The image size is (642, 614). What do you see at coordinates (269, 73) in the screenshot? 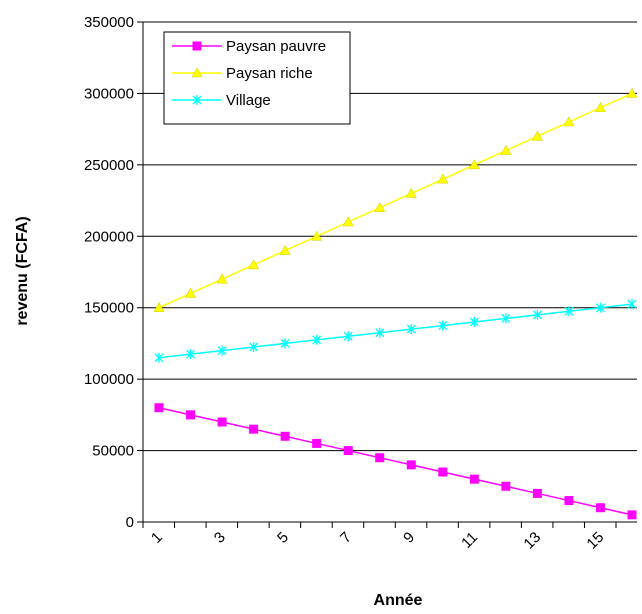
I see `legend-label: Paysan riche` at bounding box center [269, 73].